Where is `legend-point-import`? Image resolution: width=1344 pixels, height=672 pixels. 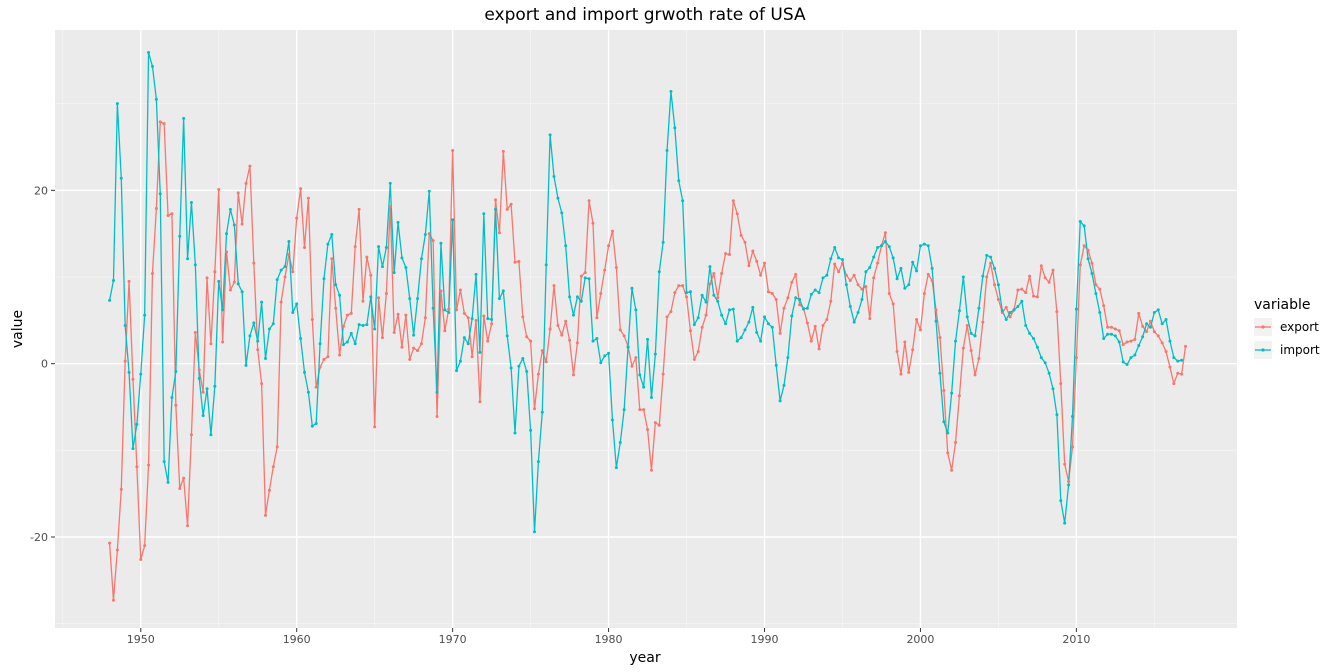 legend-point-import is located at coordinates (1263, 350).